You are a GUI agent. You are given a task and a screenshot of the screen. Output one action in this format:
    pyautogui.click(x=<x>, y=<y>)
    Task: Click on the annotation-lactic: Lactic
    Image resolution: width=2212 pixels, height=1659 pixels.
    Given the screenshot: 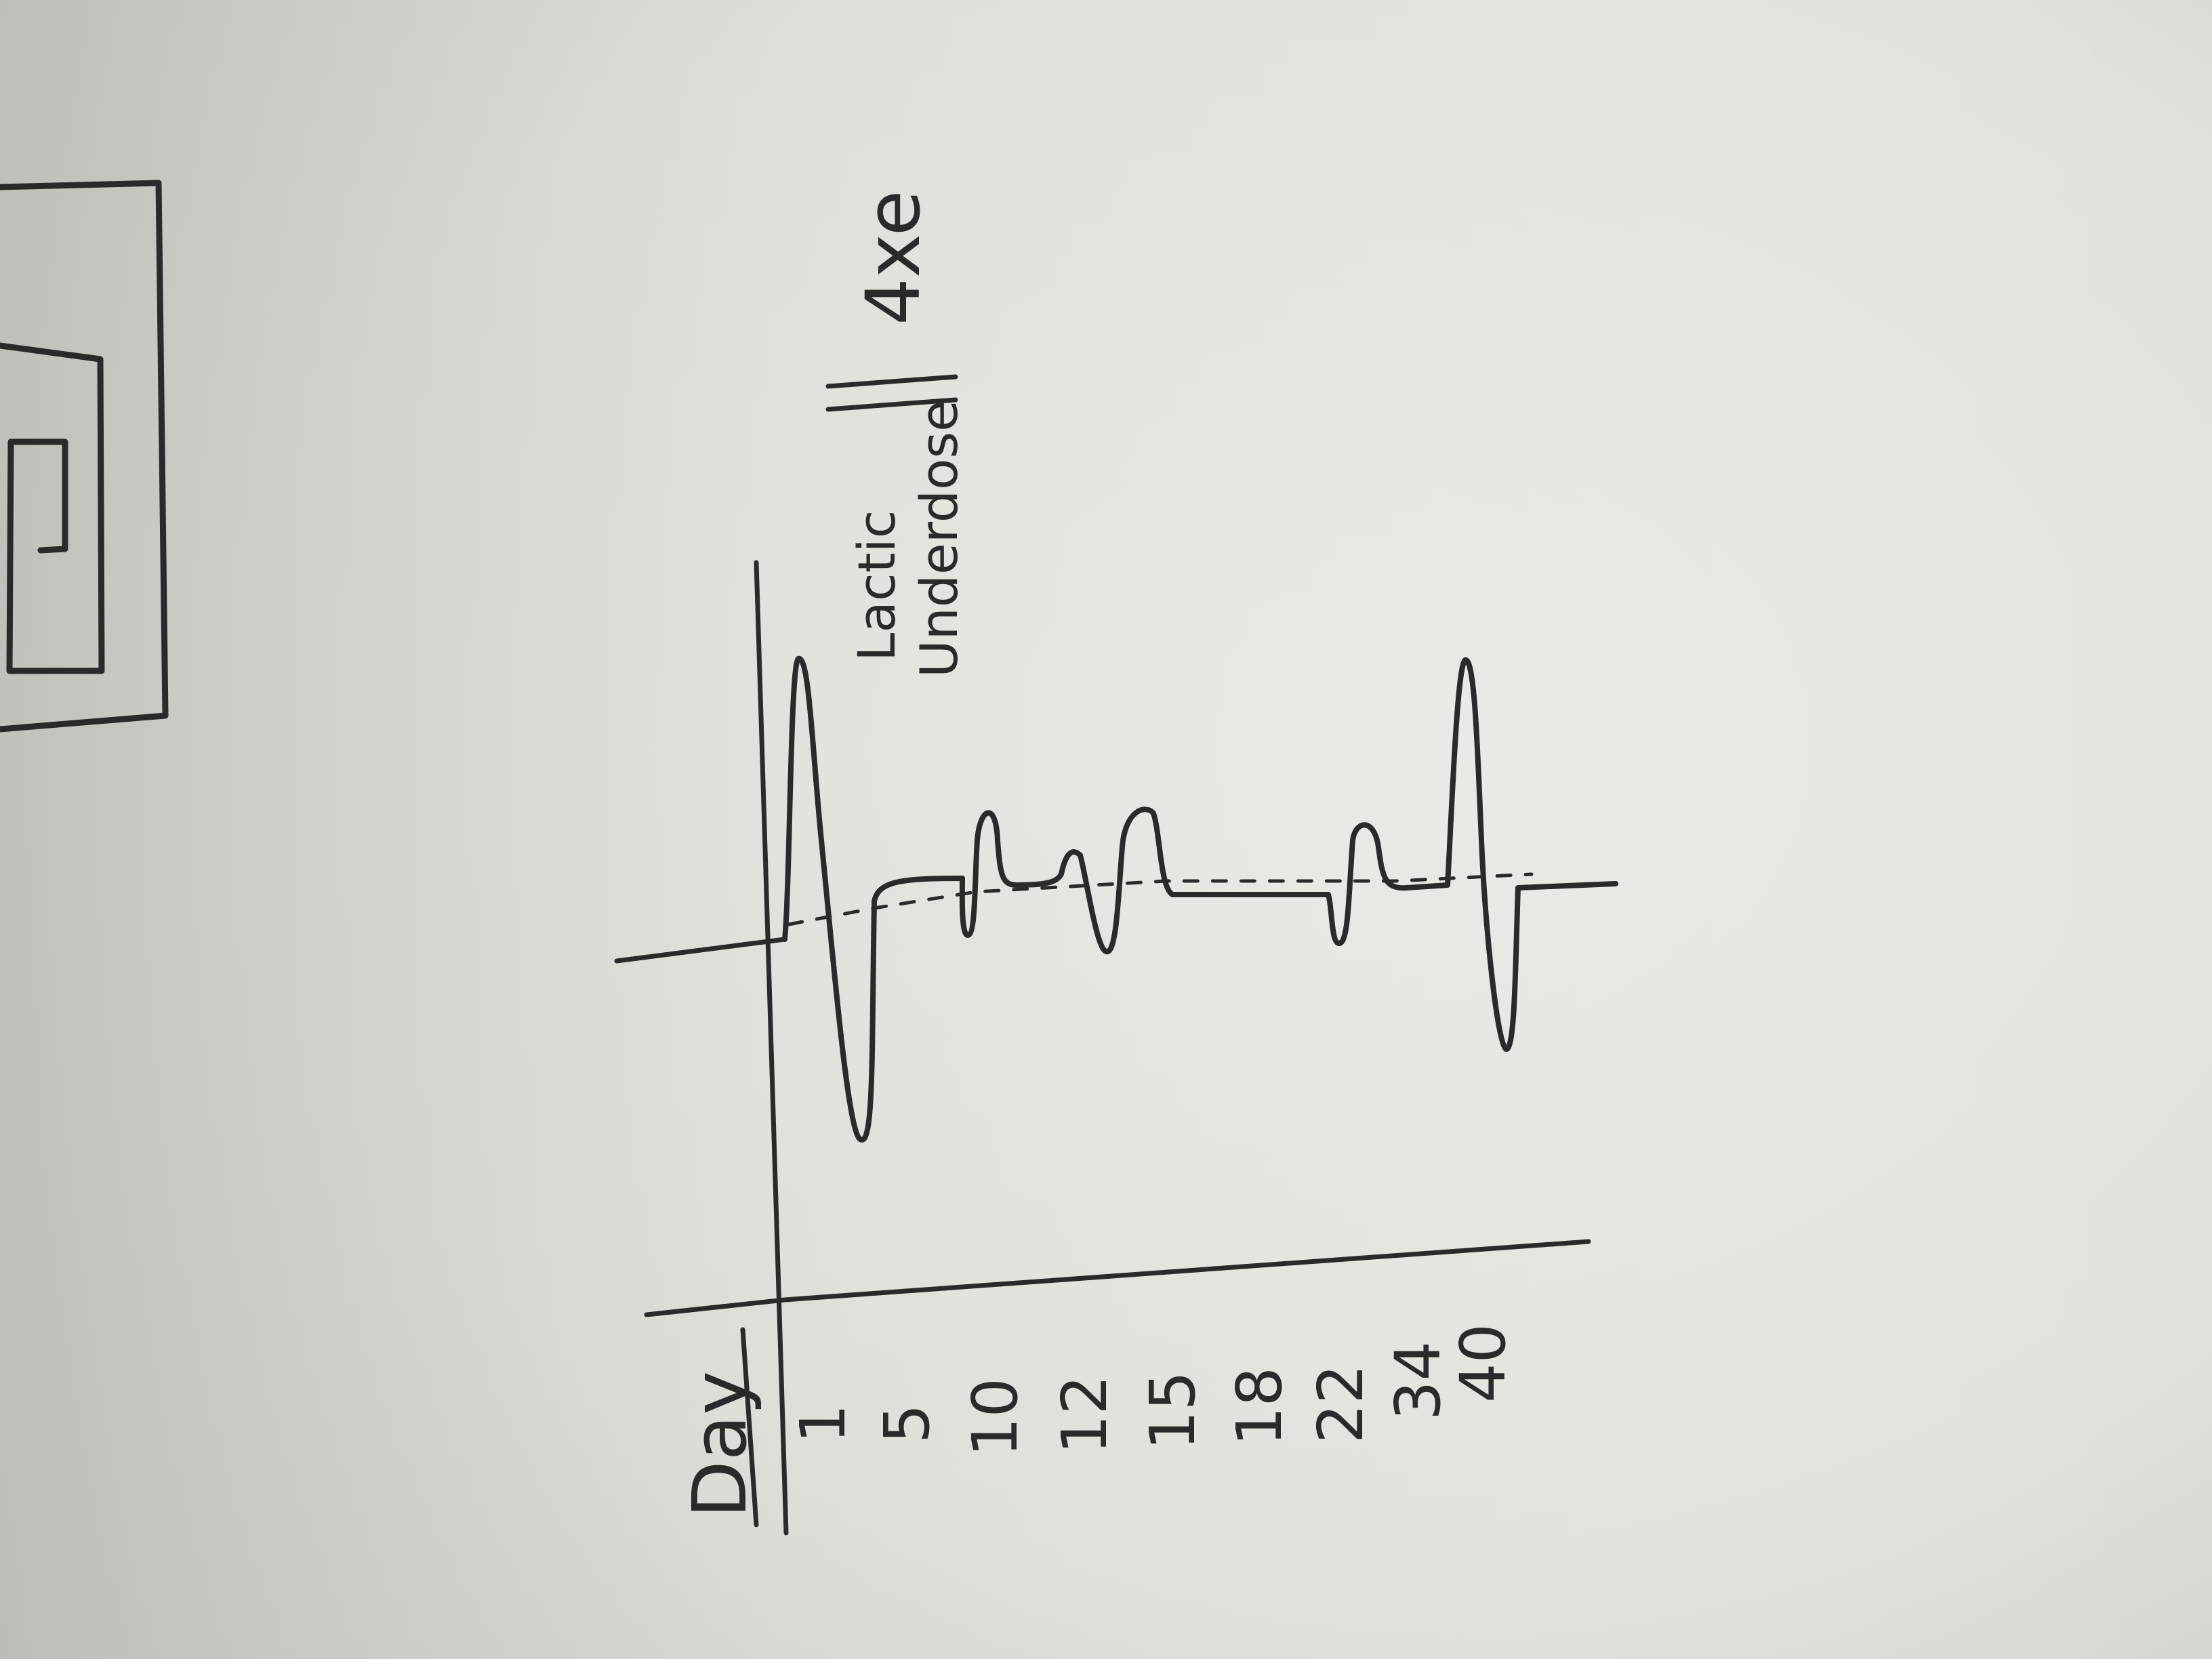 What is the action you would take?
    pyautogui.click(x=877, y=585)
    